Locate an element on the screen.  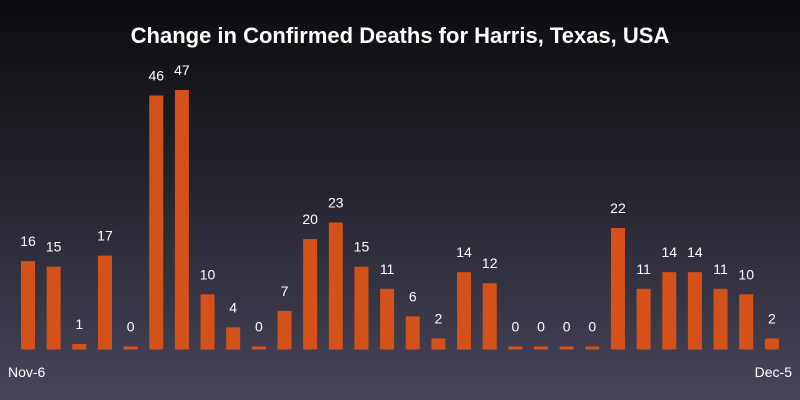
x-start-label: Nov-6 is located at coordinates (27, 372).